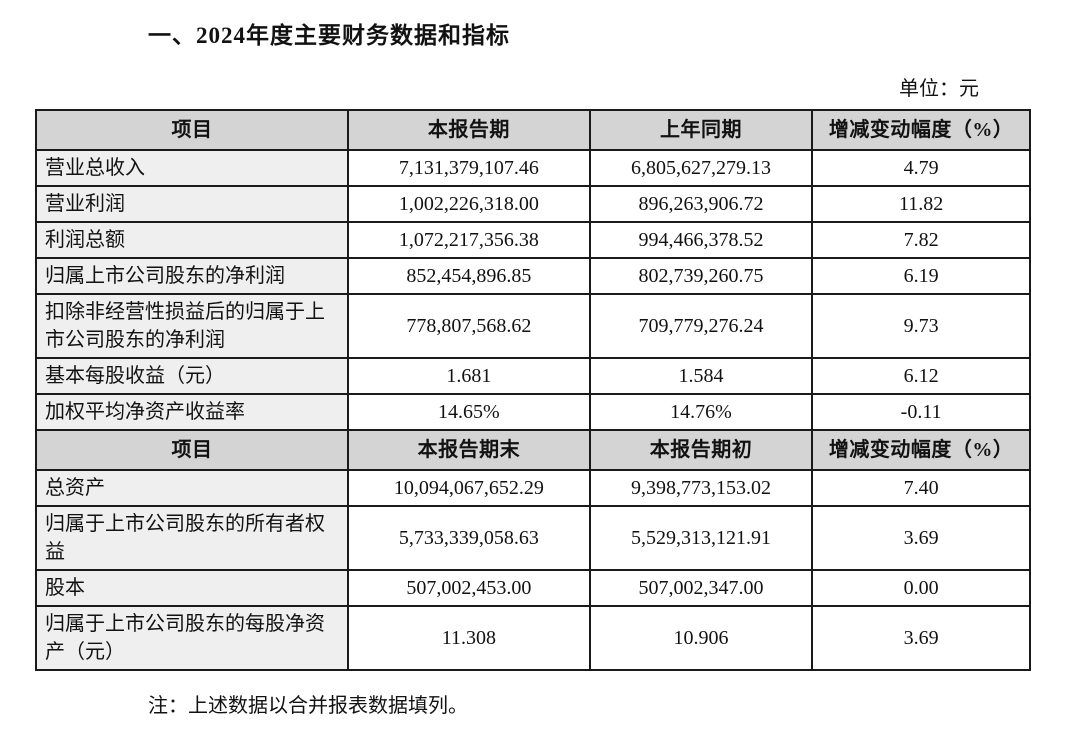 Image resolution: width=1080 pixels, height=739 pixels. What do you see at coordinates (329, 35) in the screenshot?
I see `page-title: 一、2024年度主要财务数据和指标` at bounding box center [329, 35].